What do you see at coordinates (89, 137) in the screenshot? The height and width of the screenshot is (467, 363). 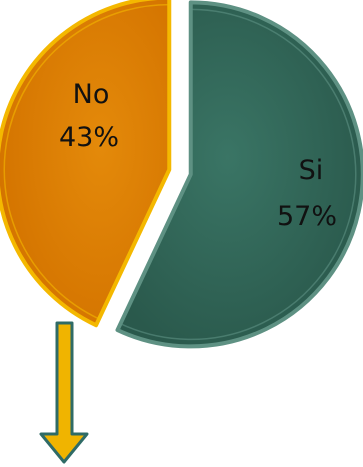 I see `slice-percent-no: 43%` at bounding box center [89, 137].